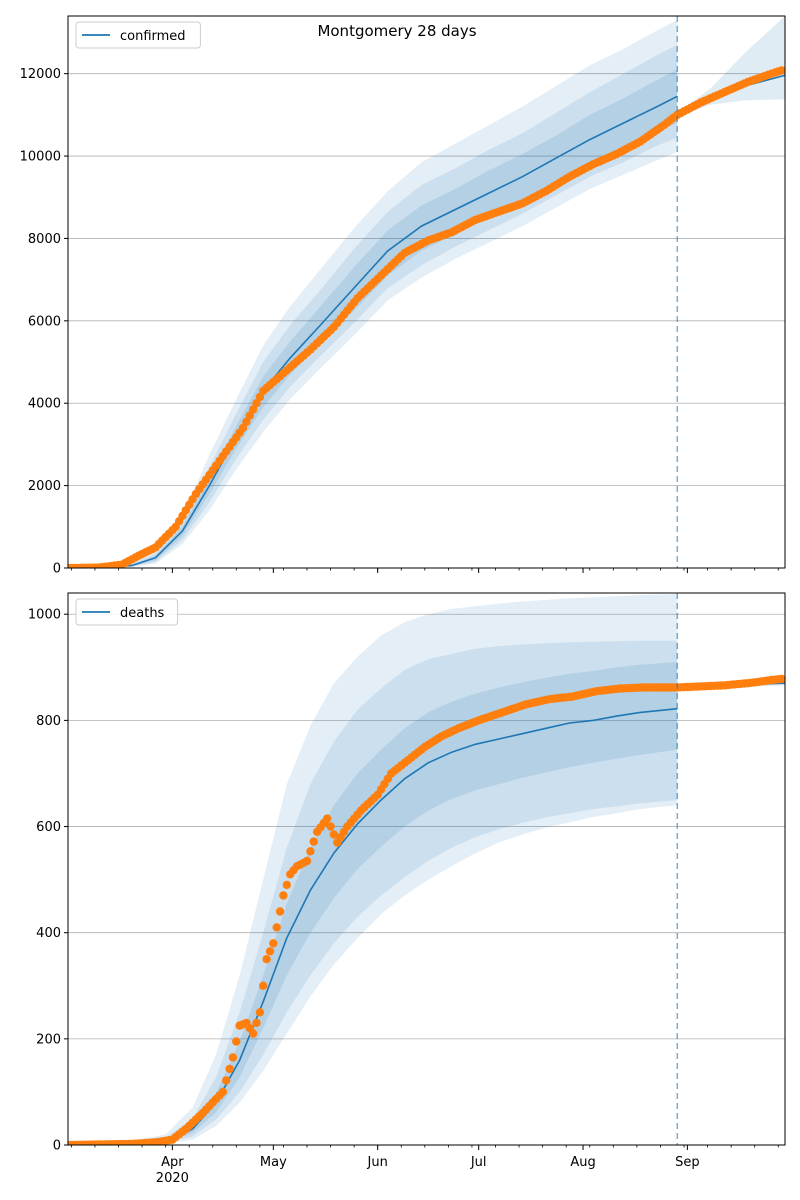  What do you see at coordinates (48, 827) in the screenshot?
I see `y-tick-label: 600` at bounding box center [48, 827].